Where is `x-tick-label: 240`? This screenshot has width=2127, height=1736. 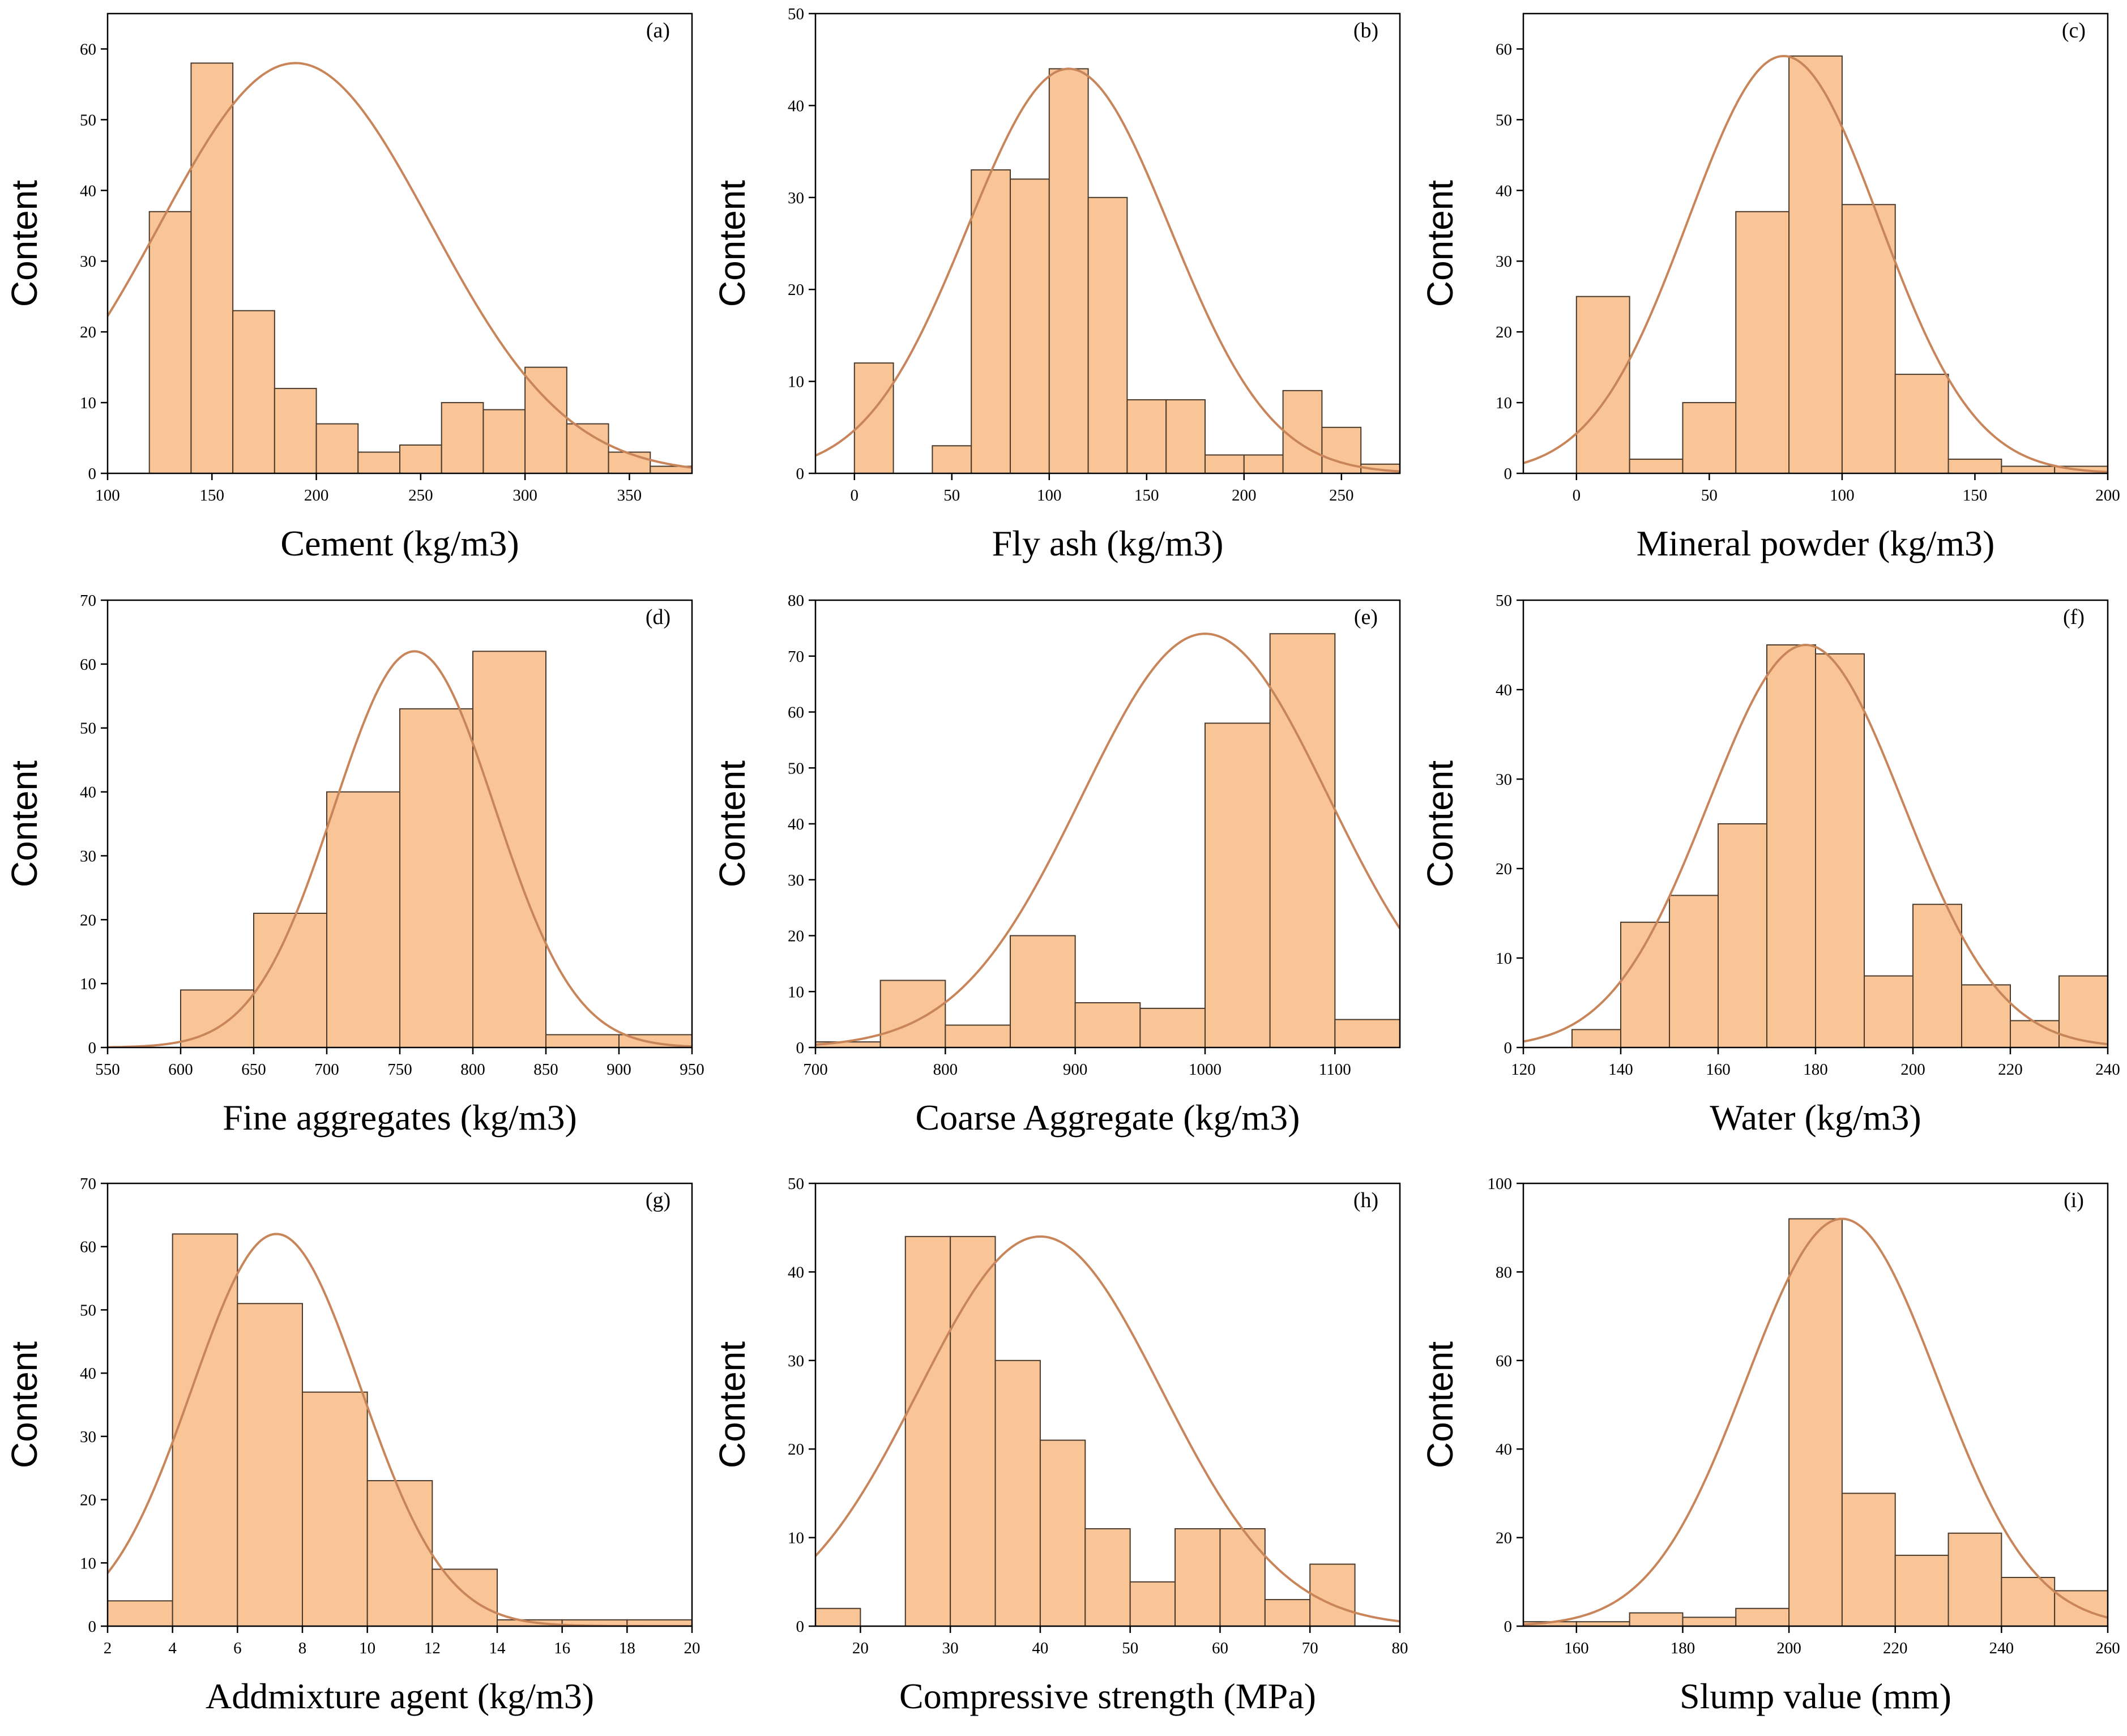 x-tick-label: 240 is located at coordinates (2001, 1648).